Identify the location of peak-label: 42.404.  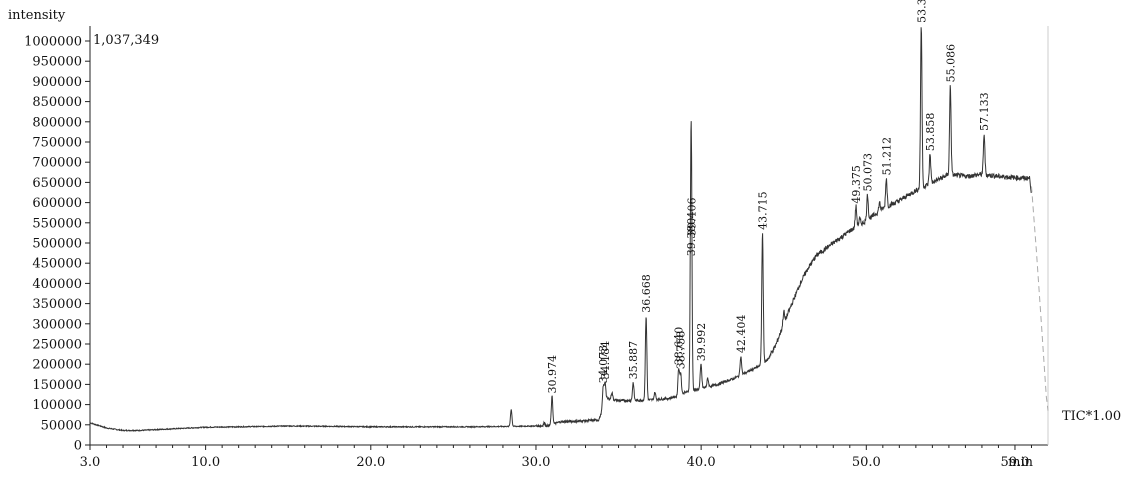
(741, 334).